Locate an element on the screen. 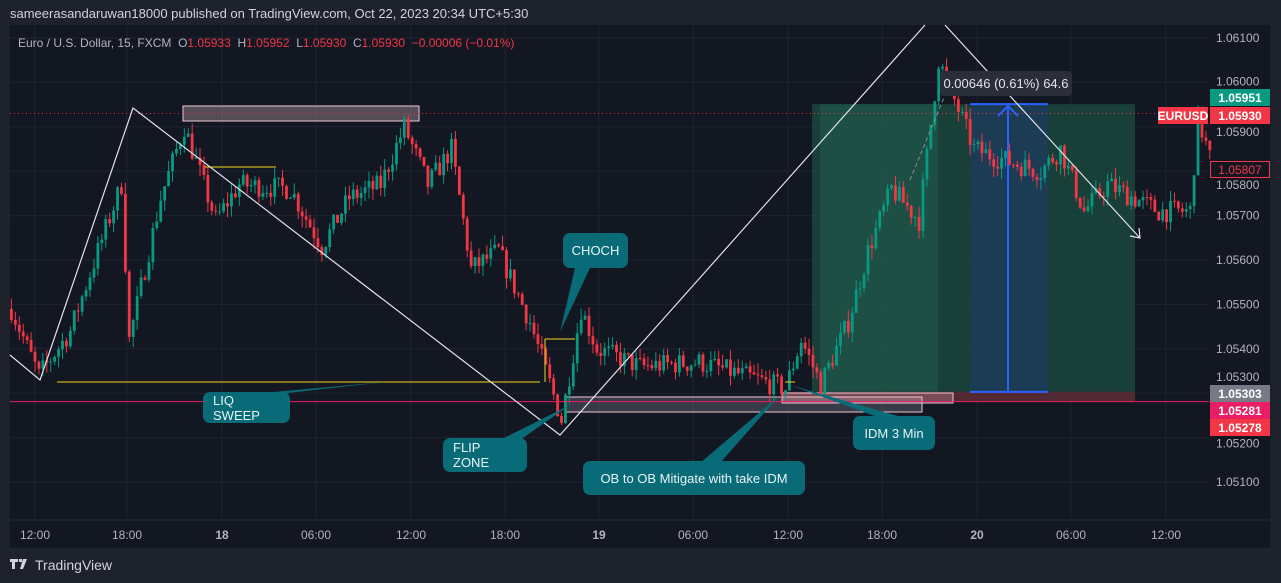  callout-ob-mitigate: OB to OB Mitigate with take IDM is located at coordinates (694, 478).